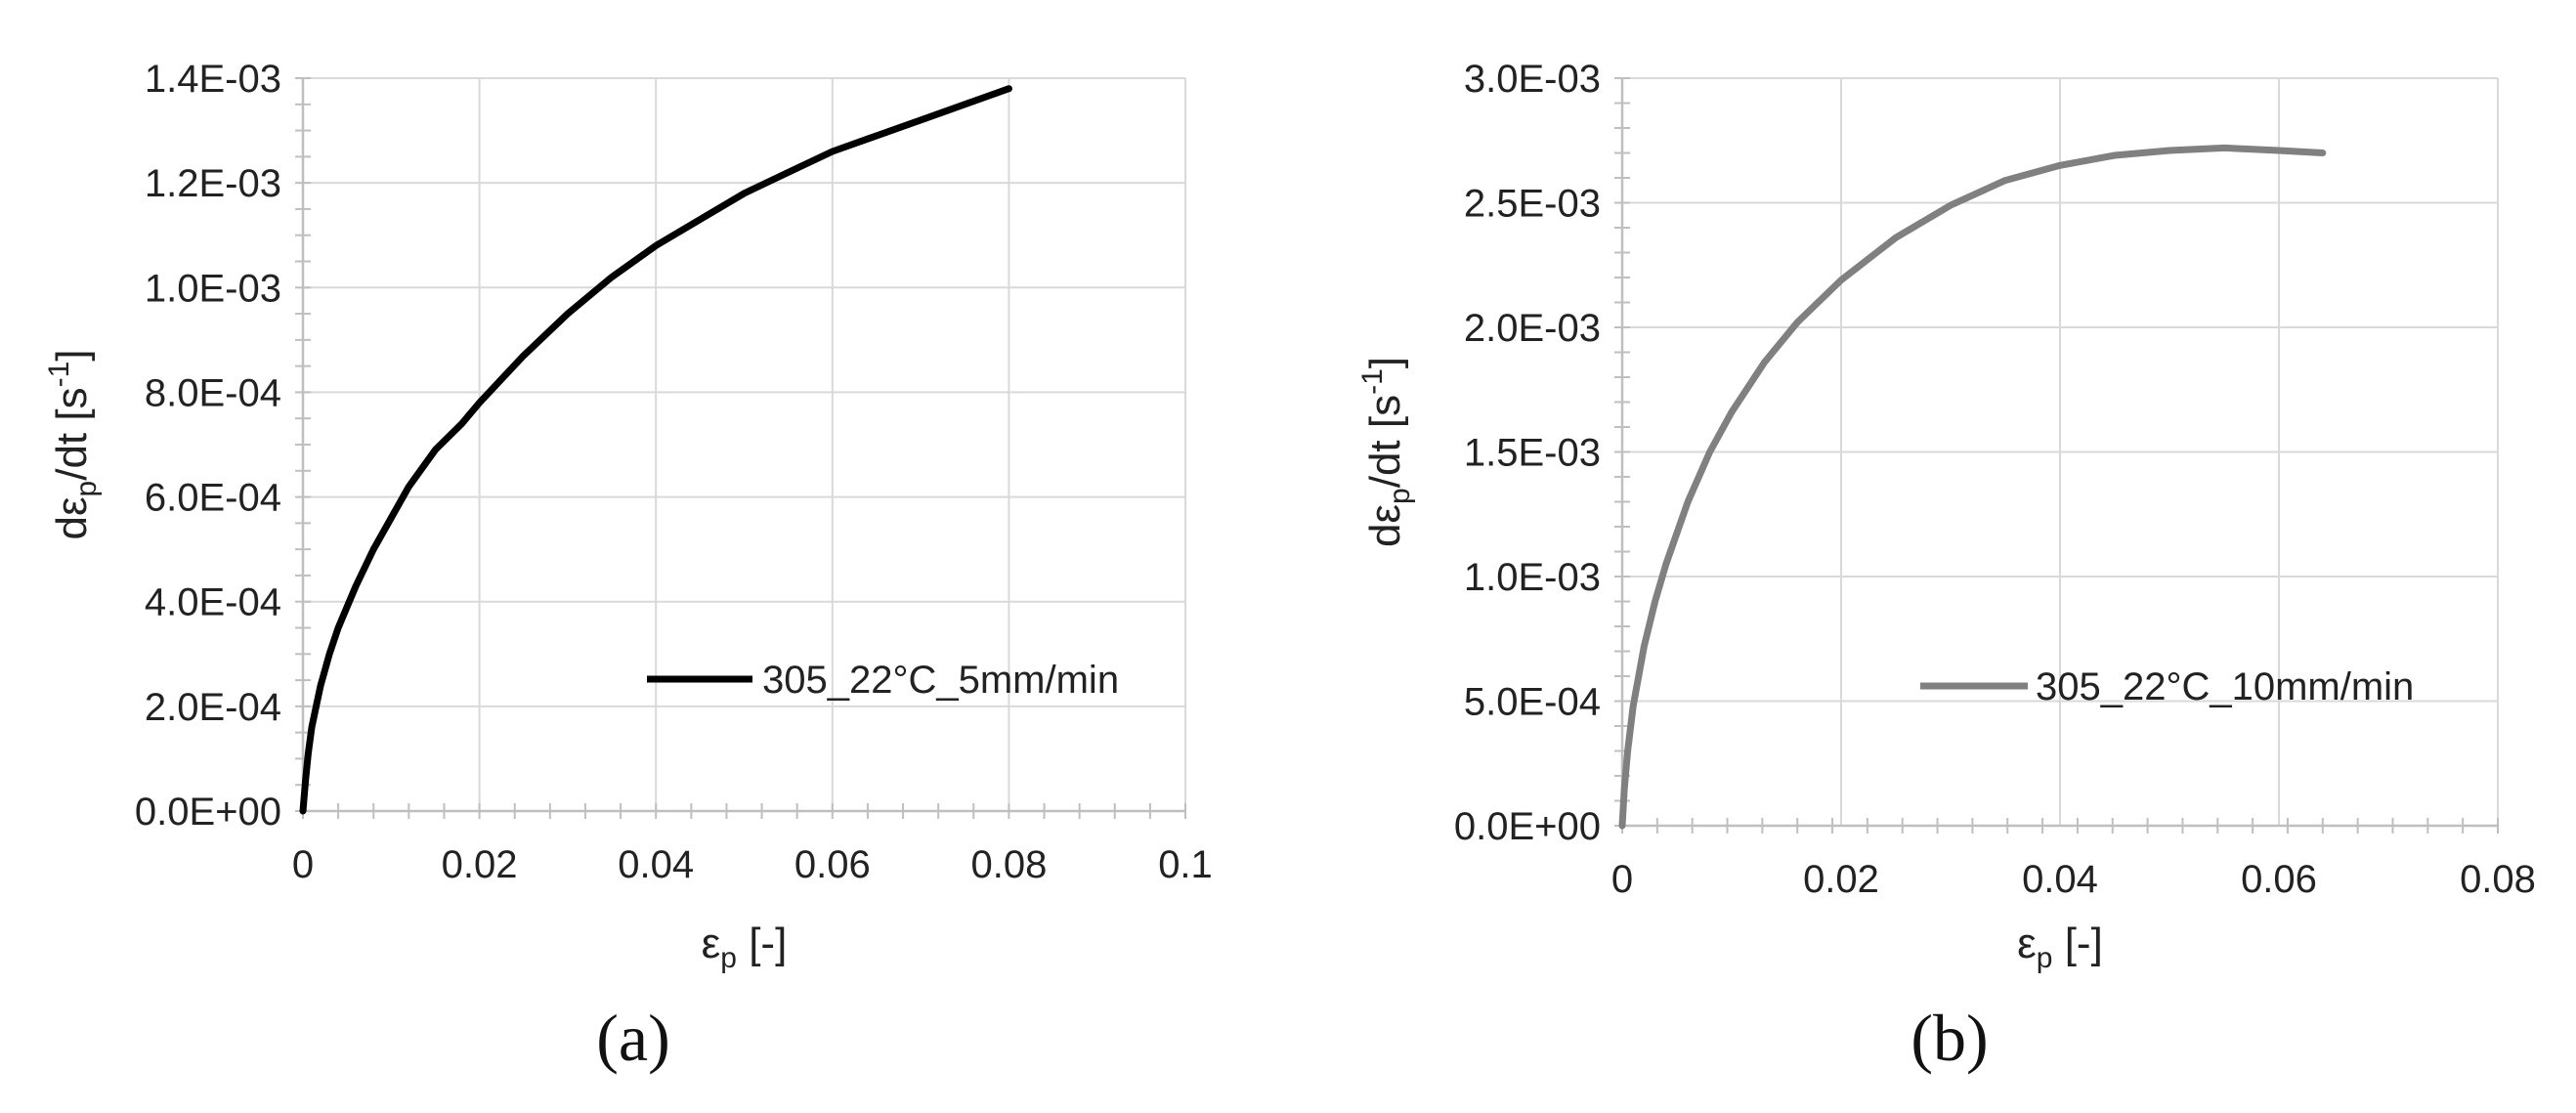 The height and width of the screenshot is (1113, 2576). Describe the element at coordinates (213, 707) in the screenshot. I see `y-tick-label: 2.0E-04` at that location.